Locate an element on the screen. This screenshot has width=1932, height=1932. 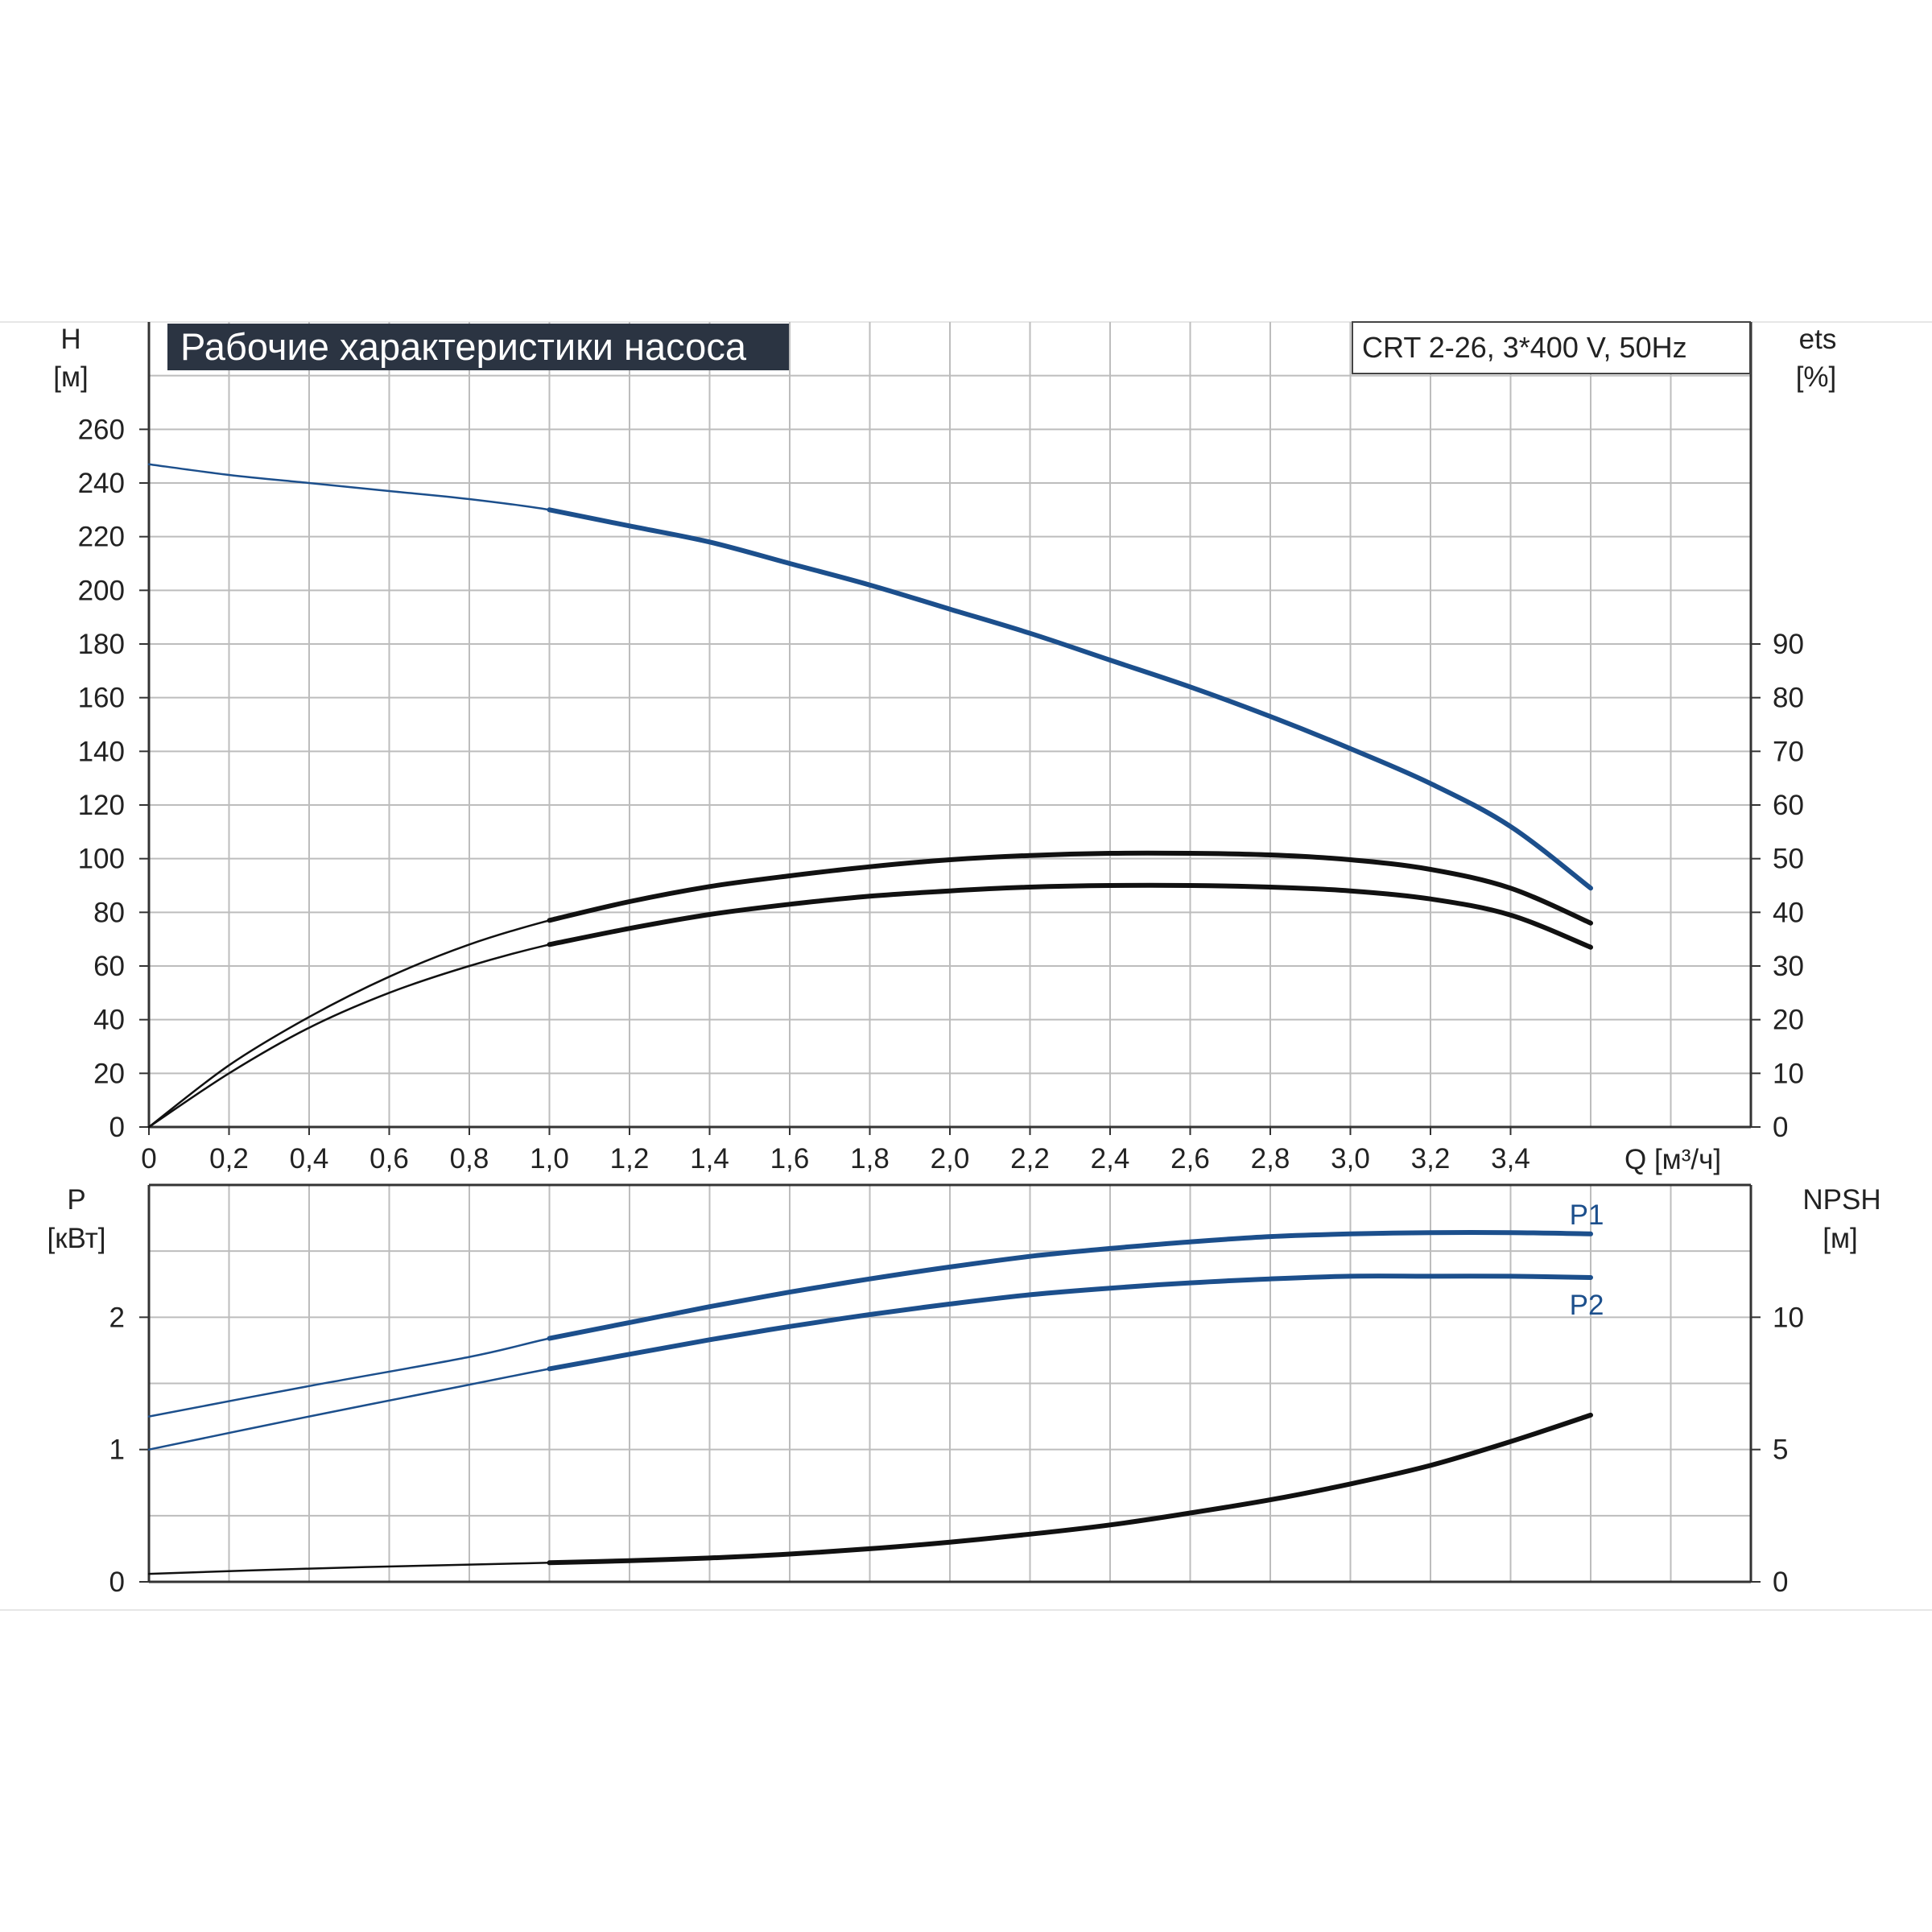
bottom-right-axis-label: NPSH is located at coordinates (1841, 1200).